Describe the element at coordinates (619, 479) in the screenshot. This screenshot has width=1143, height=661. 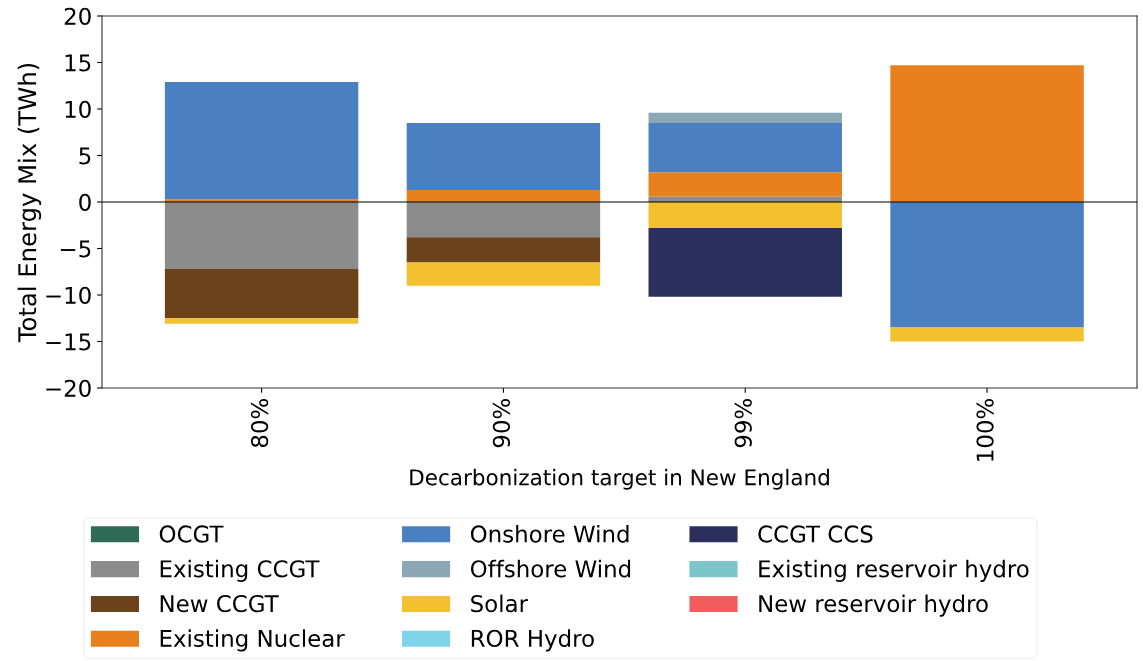
I see `x-axis-title: Decarbonization target in New England` at that location.